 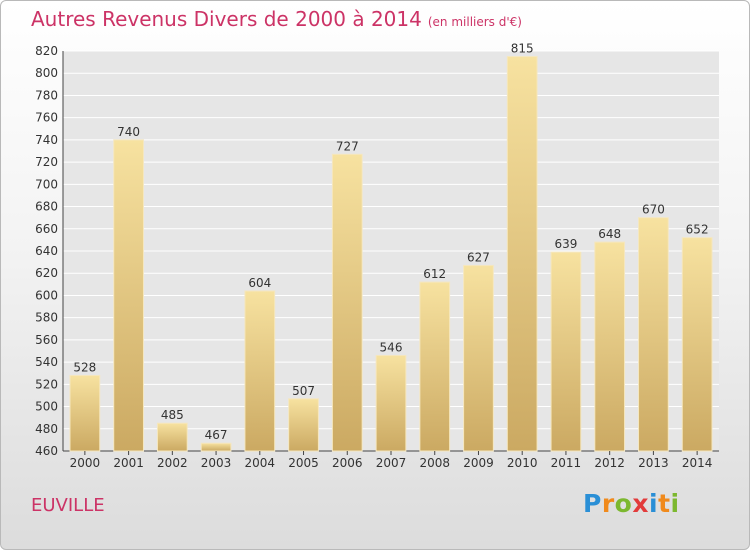 I want to click on bar-value-label: 648, so click(x=609, y=234).